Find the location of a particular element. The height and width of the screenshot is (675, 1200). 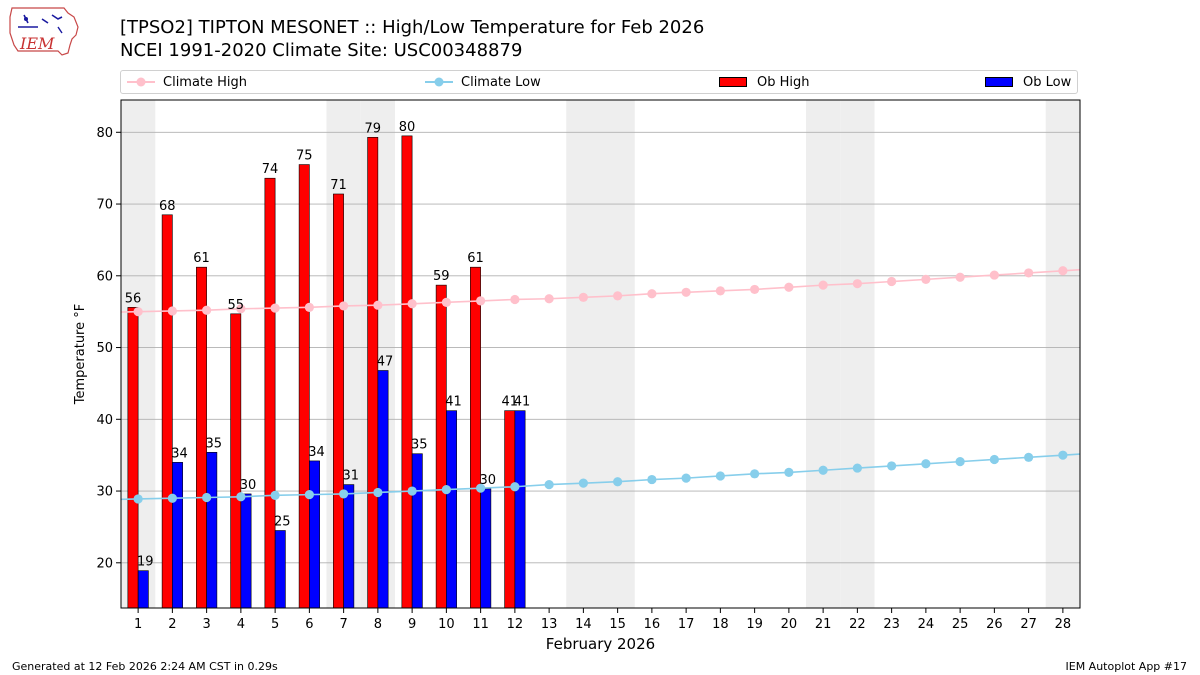

legend: Climate High Climate Low Ob High Ob Low is located at coordinates (599, 82).